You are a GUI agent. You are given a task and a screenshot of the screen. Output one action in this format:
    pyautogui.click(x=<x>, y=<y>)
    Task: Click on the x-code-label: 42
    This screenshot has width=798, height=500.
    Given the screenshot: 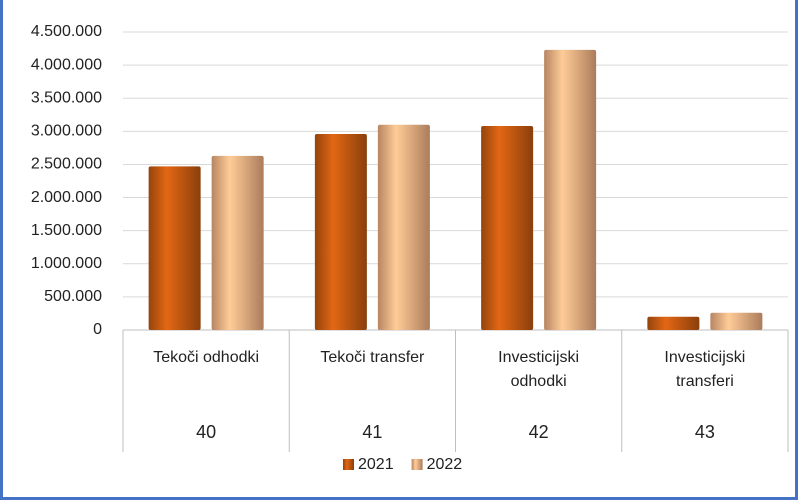 What is the action you would take?
    pyautogui.click(x=538, y=432)
    